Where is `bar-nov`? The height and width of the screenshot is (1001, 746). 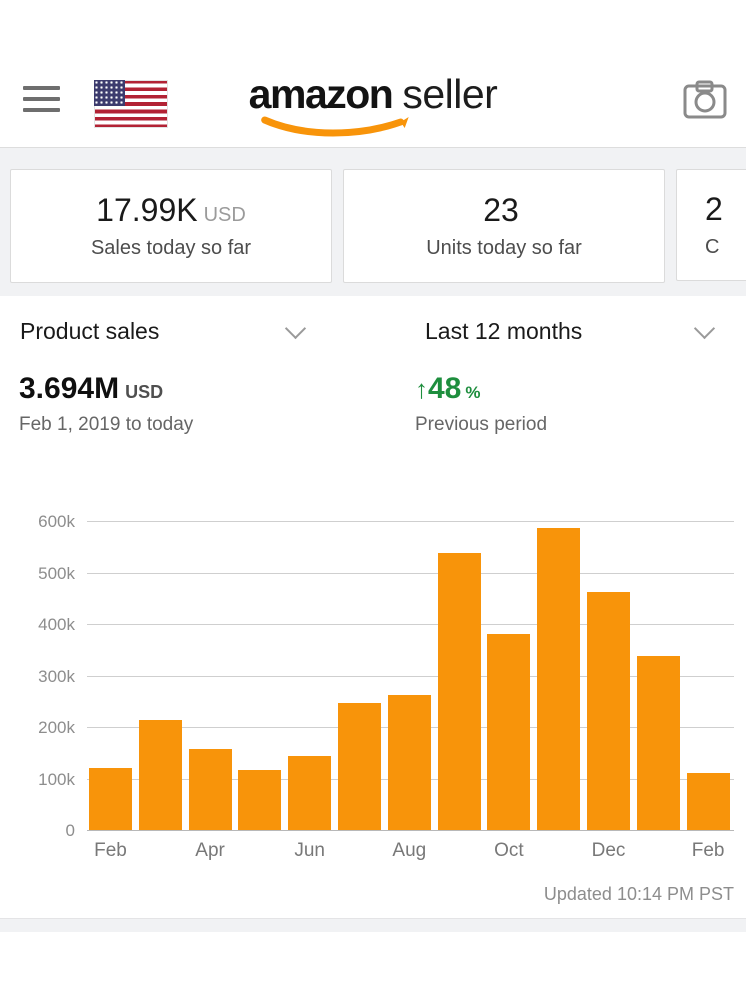
bar-nov is located at coordinates (559, 679).